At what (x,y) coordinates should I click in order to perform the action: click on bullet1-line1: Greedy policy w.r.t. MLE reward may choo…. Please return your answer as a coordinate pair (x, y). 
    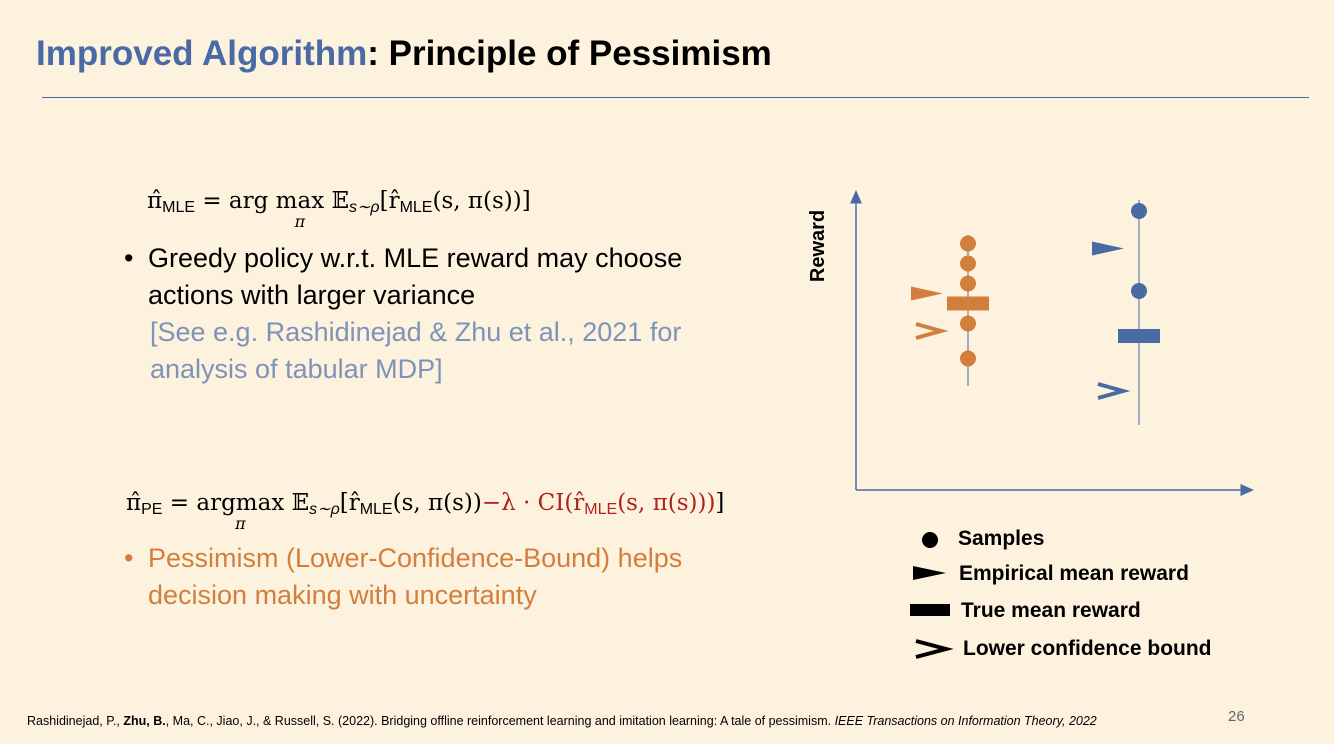
    Looking at the image, I should click on (415, 258).